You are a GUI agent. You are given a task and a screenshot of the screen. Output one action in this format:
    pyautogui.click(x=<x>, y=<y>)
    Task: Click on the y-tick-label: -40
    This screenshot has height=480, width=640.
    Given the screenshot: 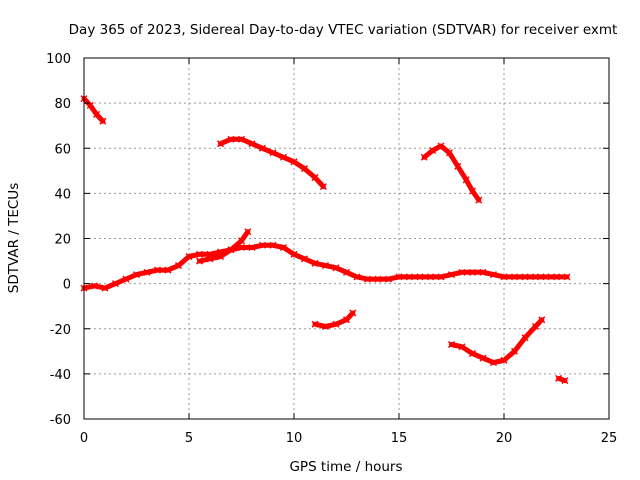 What is the action you would take?
    pyautogui.click(x=60, y=375)
    